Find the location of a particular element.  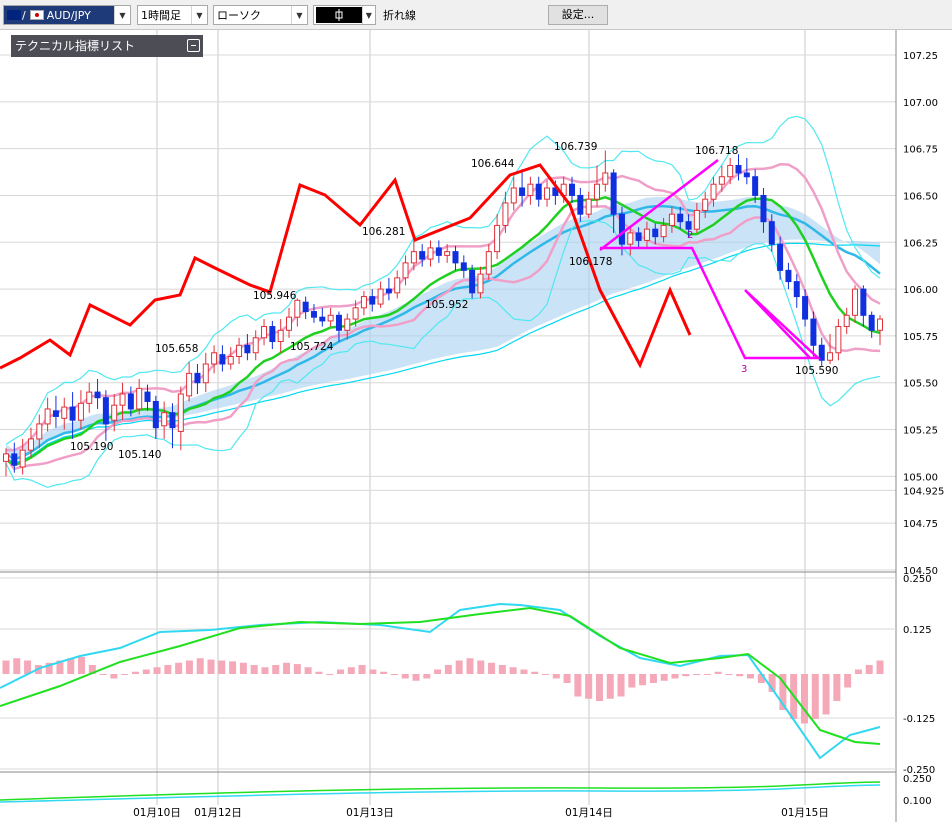

chart-style-select: ローソク ▼ is located at coordinates (260, 15).